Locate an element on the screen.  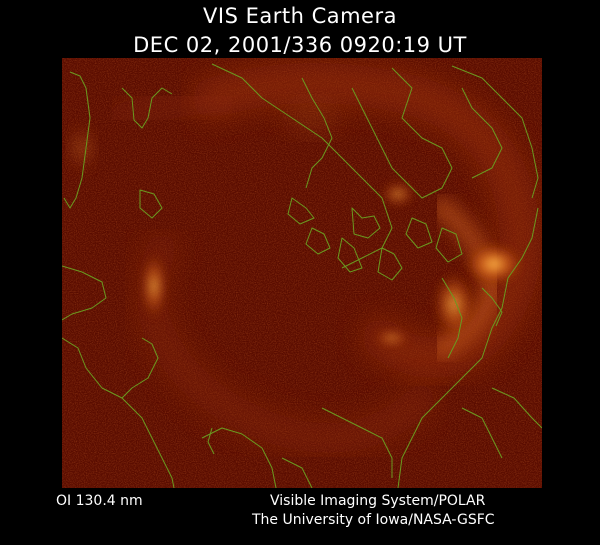
filter-wavelength-label: OI 130.4 nm is located at coordinates (99, 501).